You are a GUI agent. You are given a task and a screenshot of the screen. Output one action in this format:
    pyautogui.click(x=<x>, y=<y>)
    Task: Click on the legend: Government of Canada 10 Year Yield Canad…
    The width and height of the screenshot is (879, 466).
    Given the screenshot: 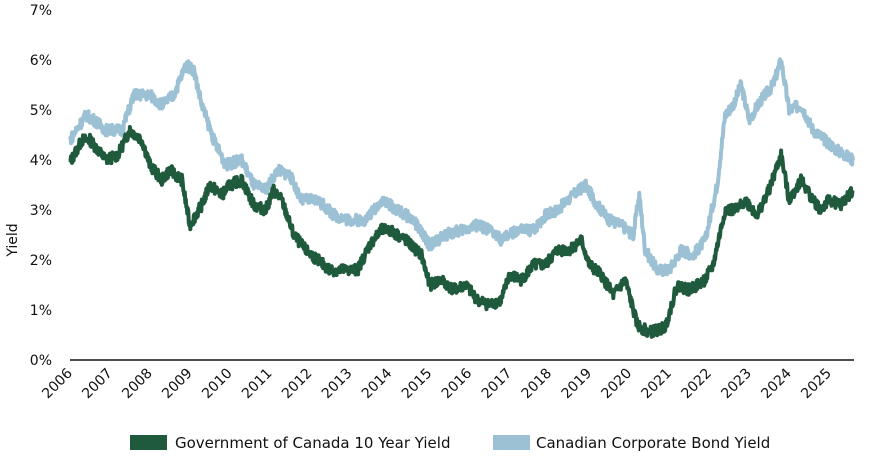 What is the action you would take?
    pyautogui.click(x=450, y=443)
    